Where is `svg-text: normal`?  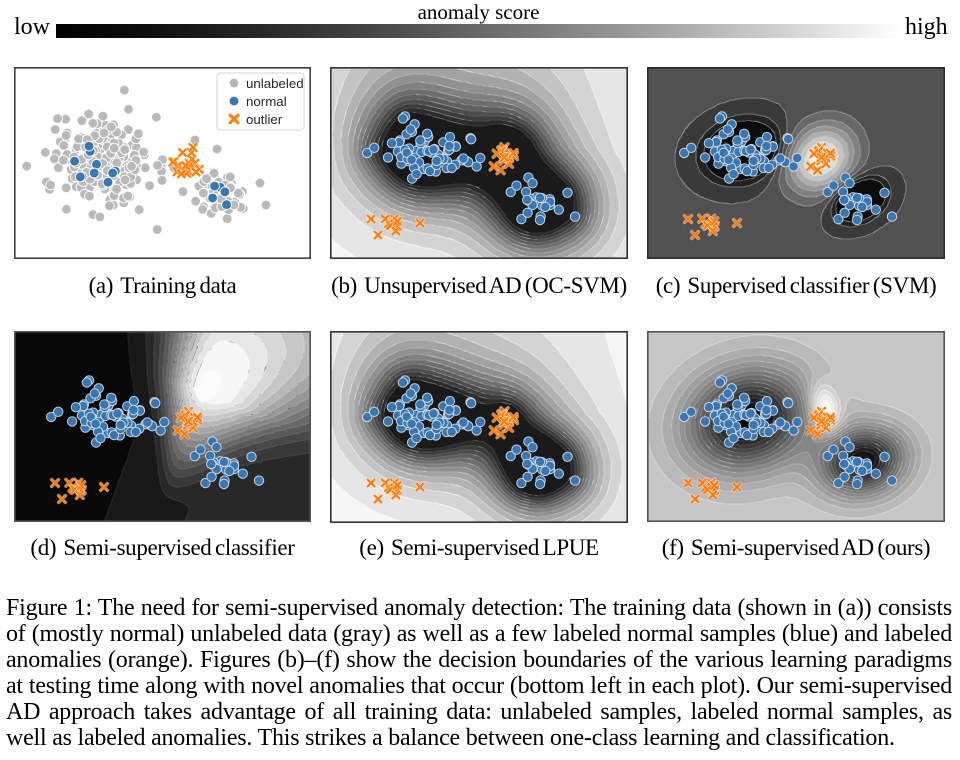
svg-text: normal is located at coordinates (266, 101).